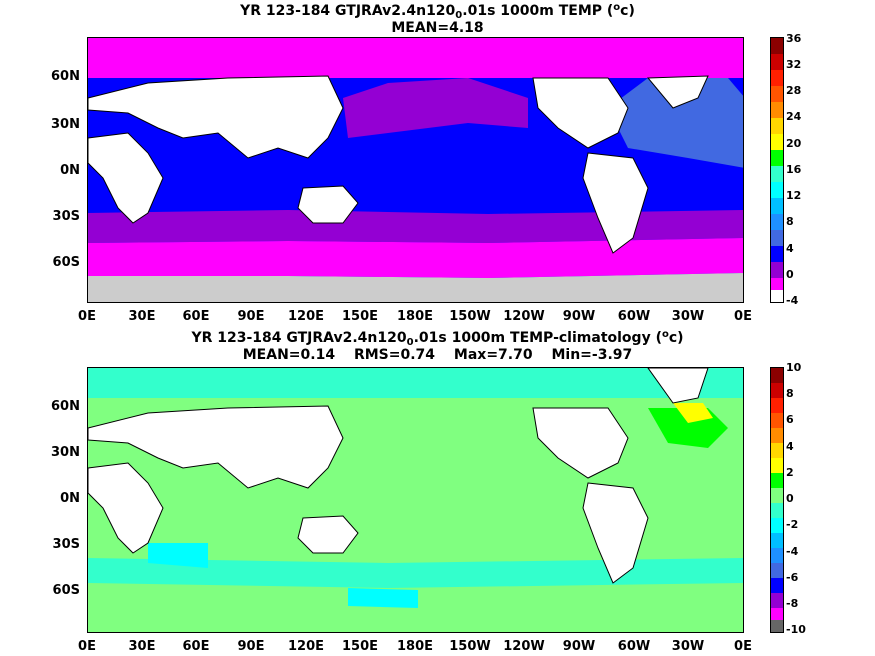 The width and height of the screenshot is (875, 656). Describe the element at coordinates (178, 555) in the screenshot. I see `panel2-indian-cool` at that location.